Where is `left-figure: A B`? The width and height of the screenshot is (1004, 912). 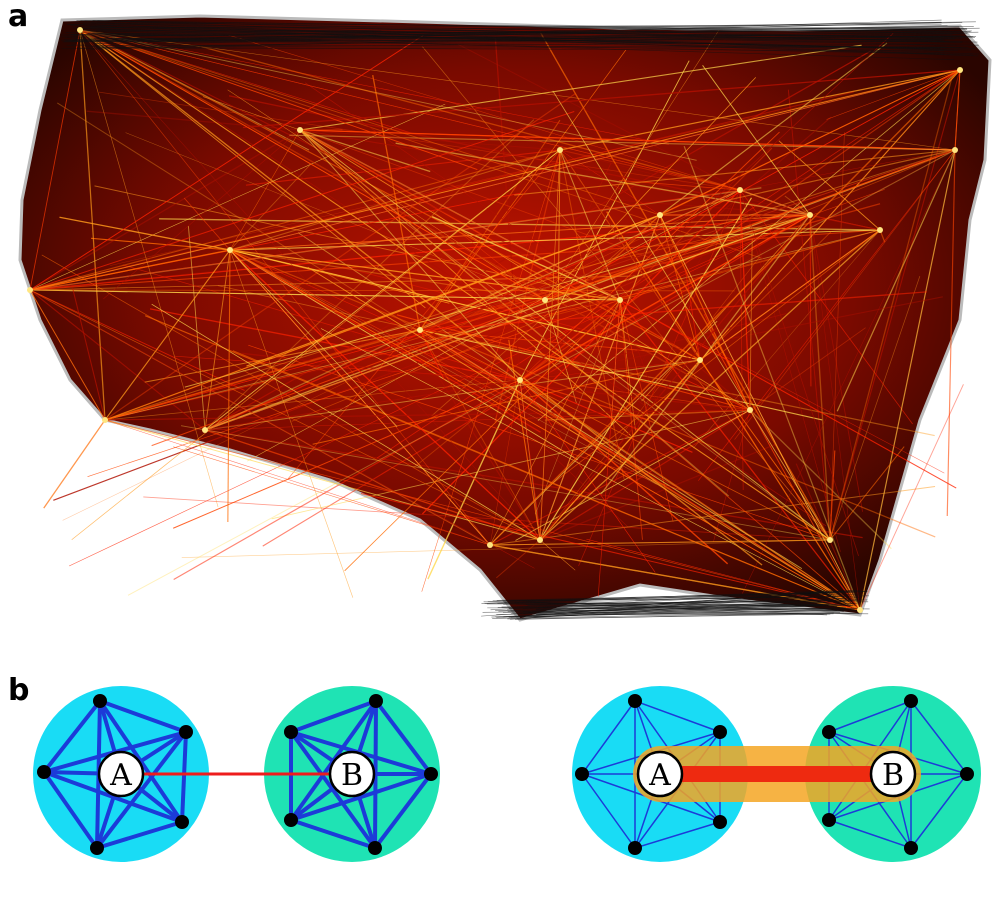 left-figure: A B is located at coordinates (236, 774).